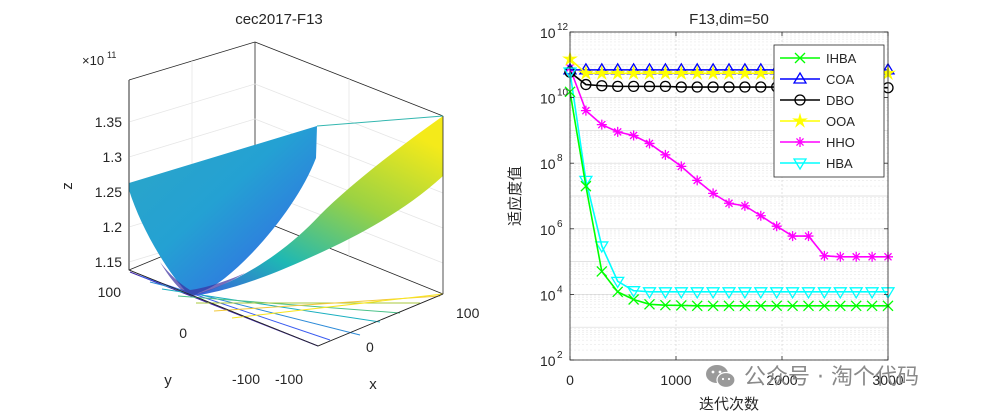 This screenshot has width=1000, height=413. What do you see at coordinates (818, 58) in the screenshot?
I see `legend-entry-ihba: IHBA` at bounding box center [818, 58].